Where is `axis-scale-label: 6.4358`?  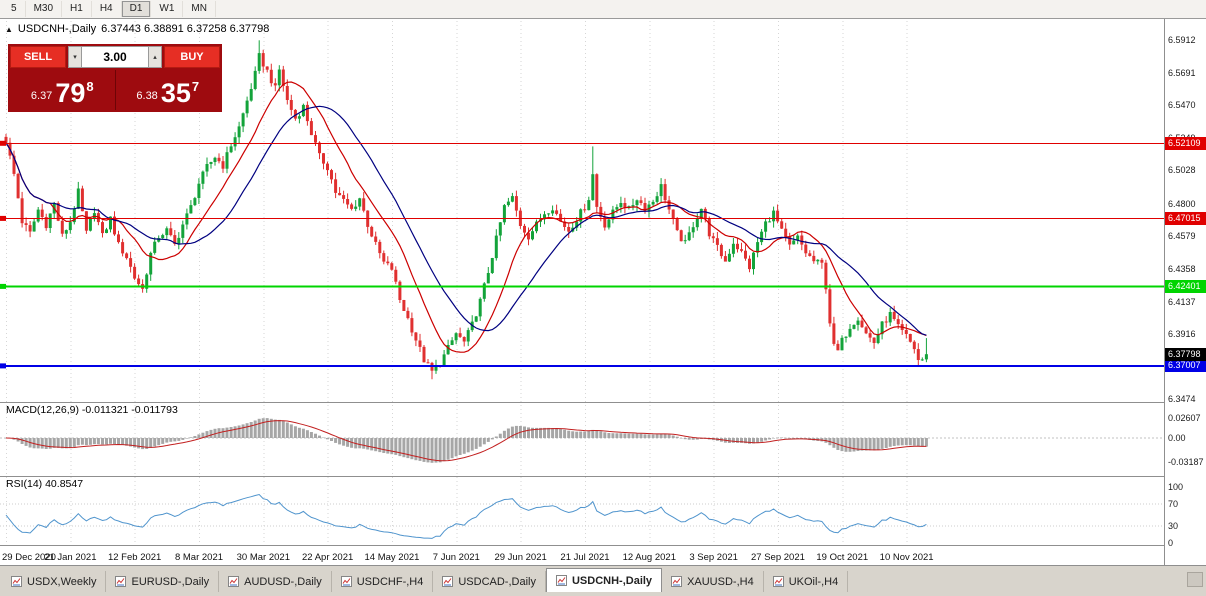 axis-scale-label: 6.4358 is located at coordinates (1182, 269).